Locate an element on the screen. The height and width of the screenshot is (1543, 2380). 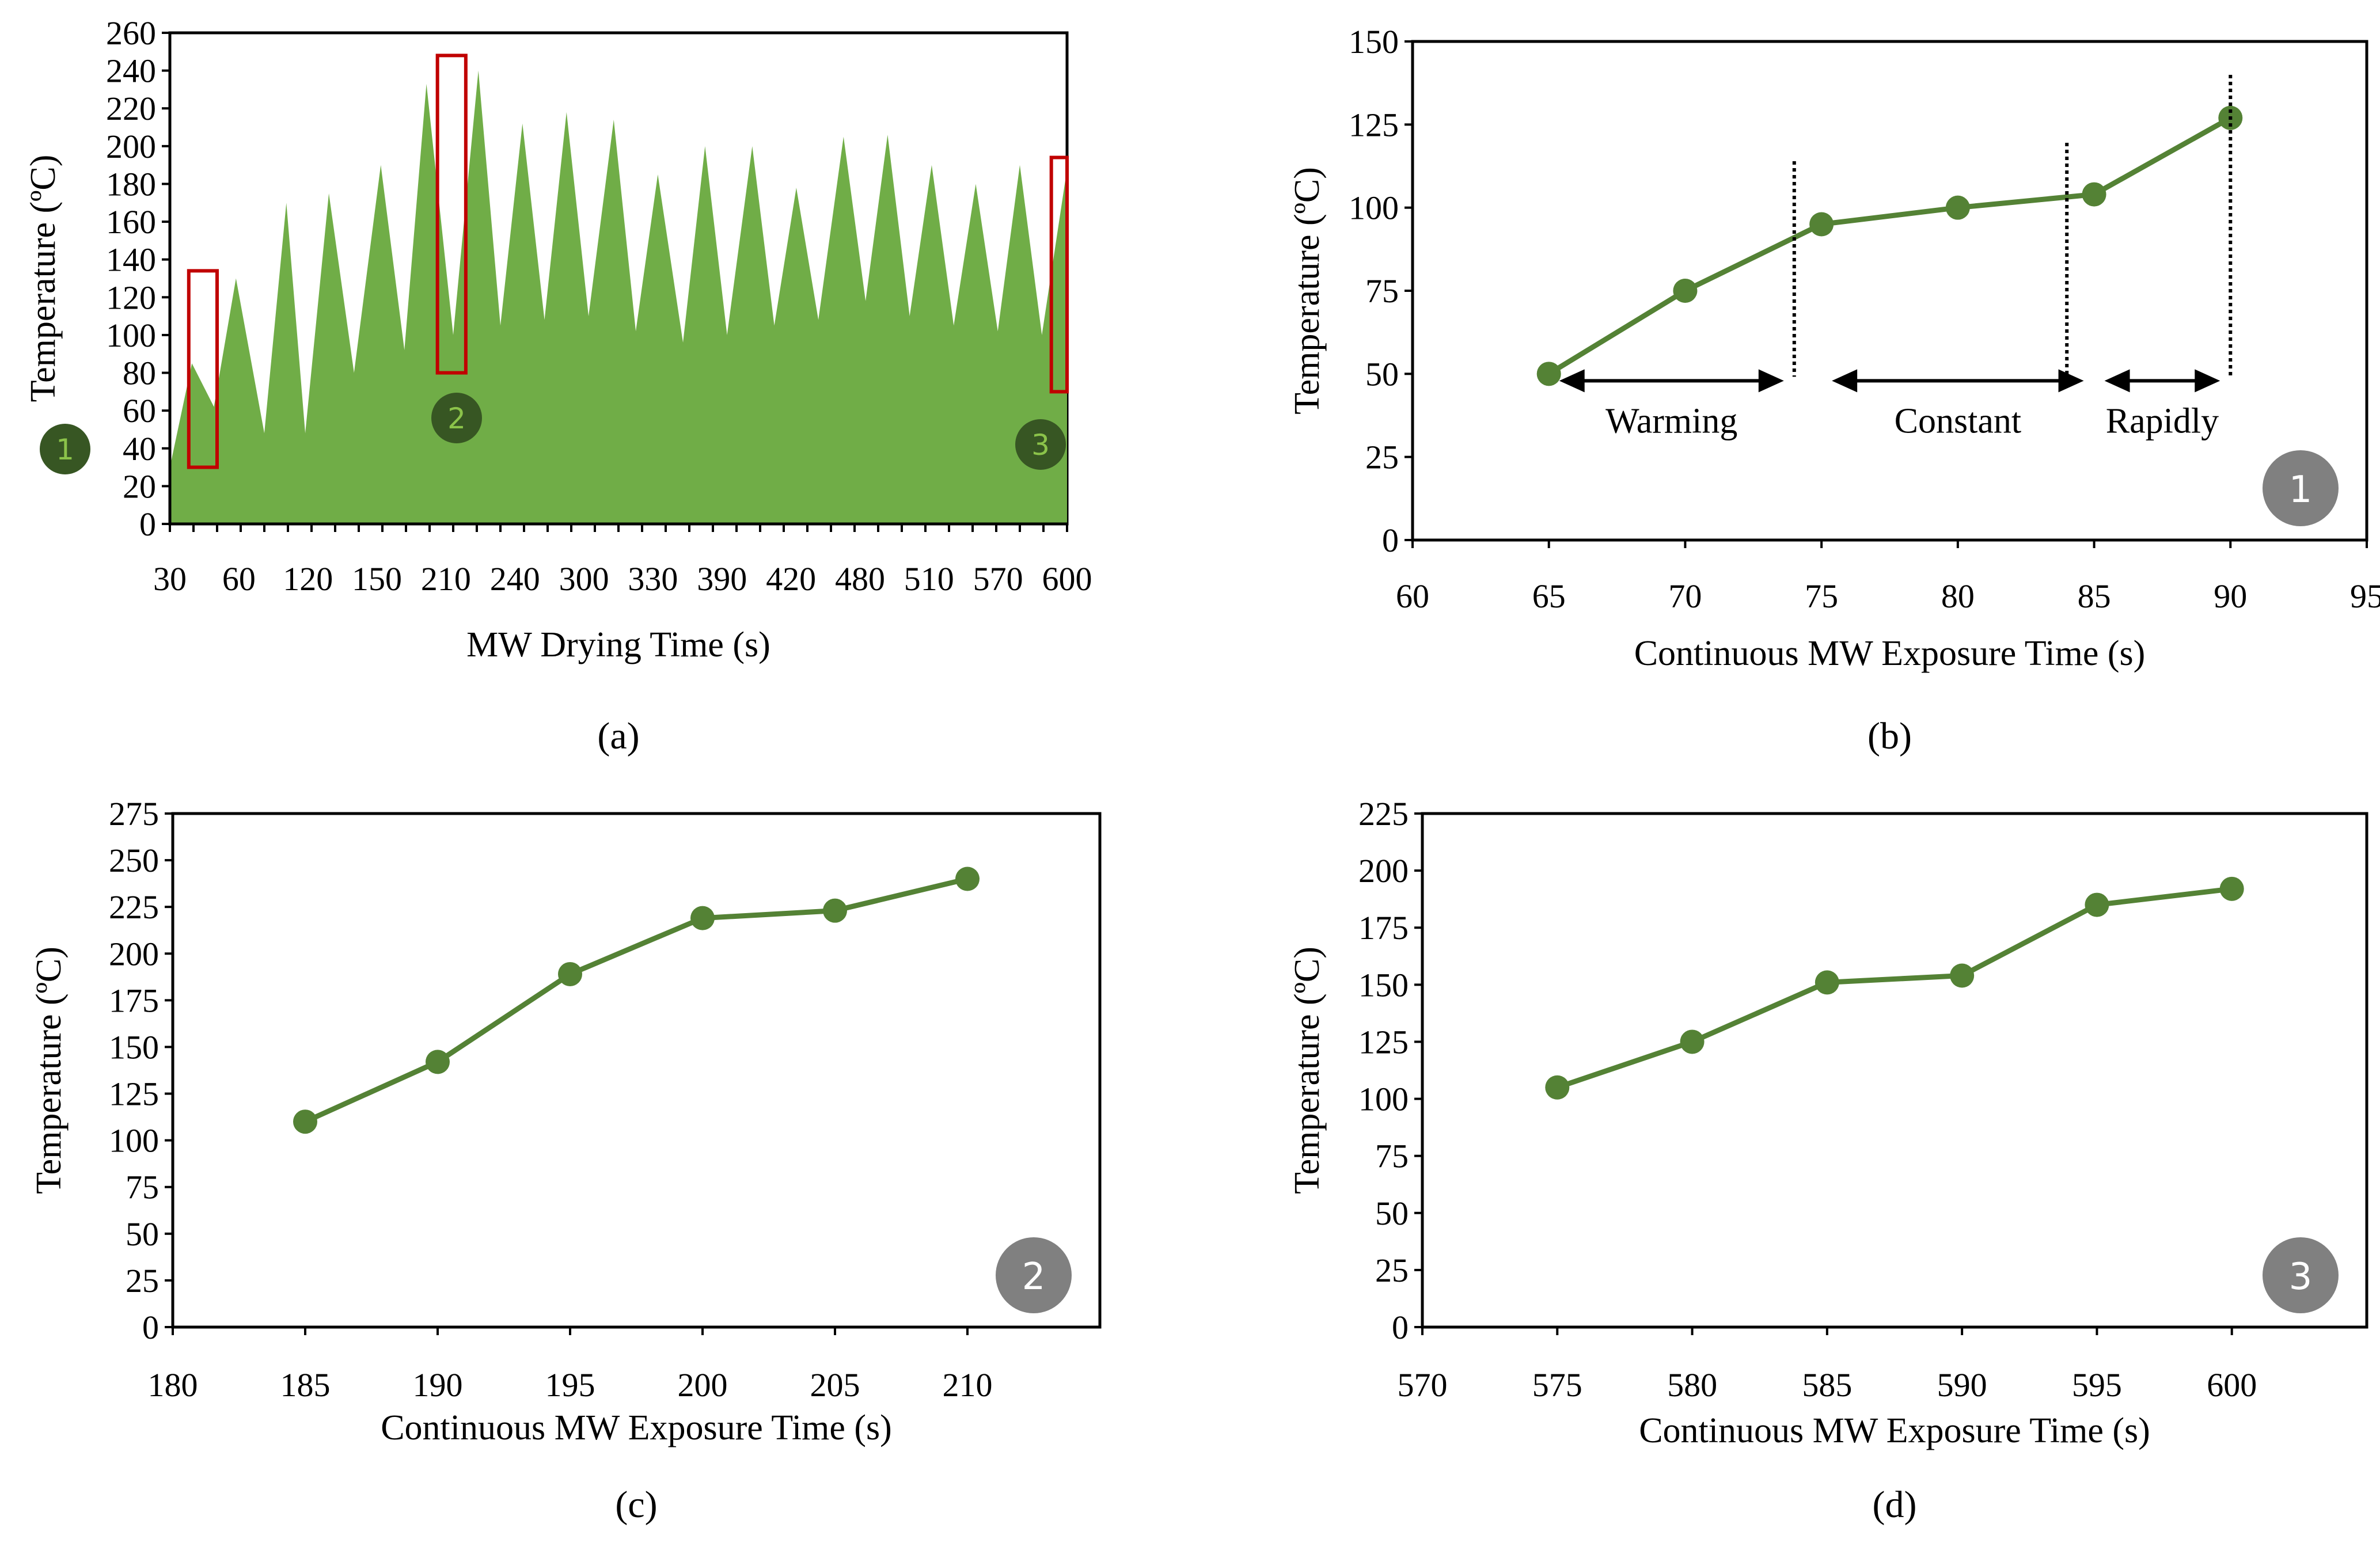
x-tick-label: 180 is located at coordinates (173, 1385).